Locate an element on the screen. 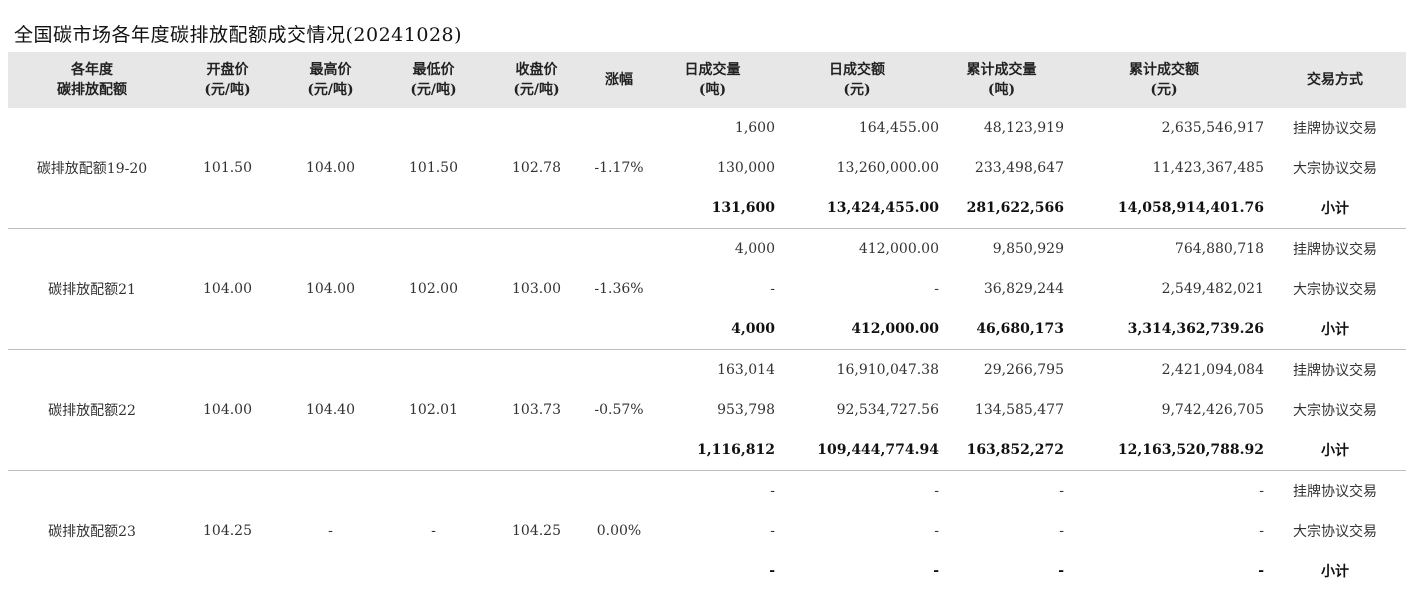  header-cumulative-amount-line2: (元) is located at coordinates (1164, 90).